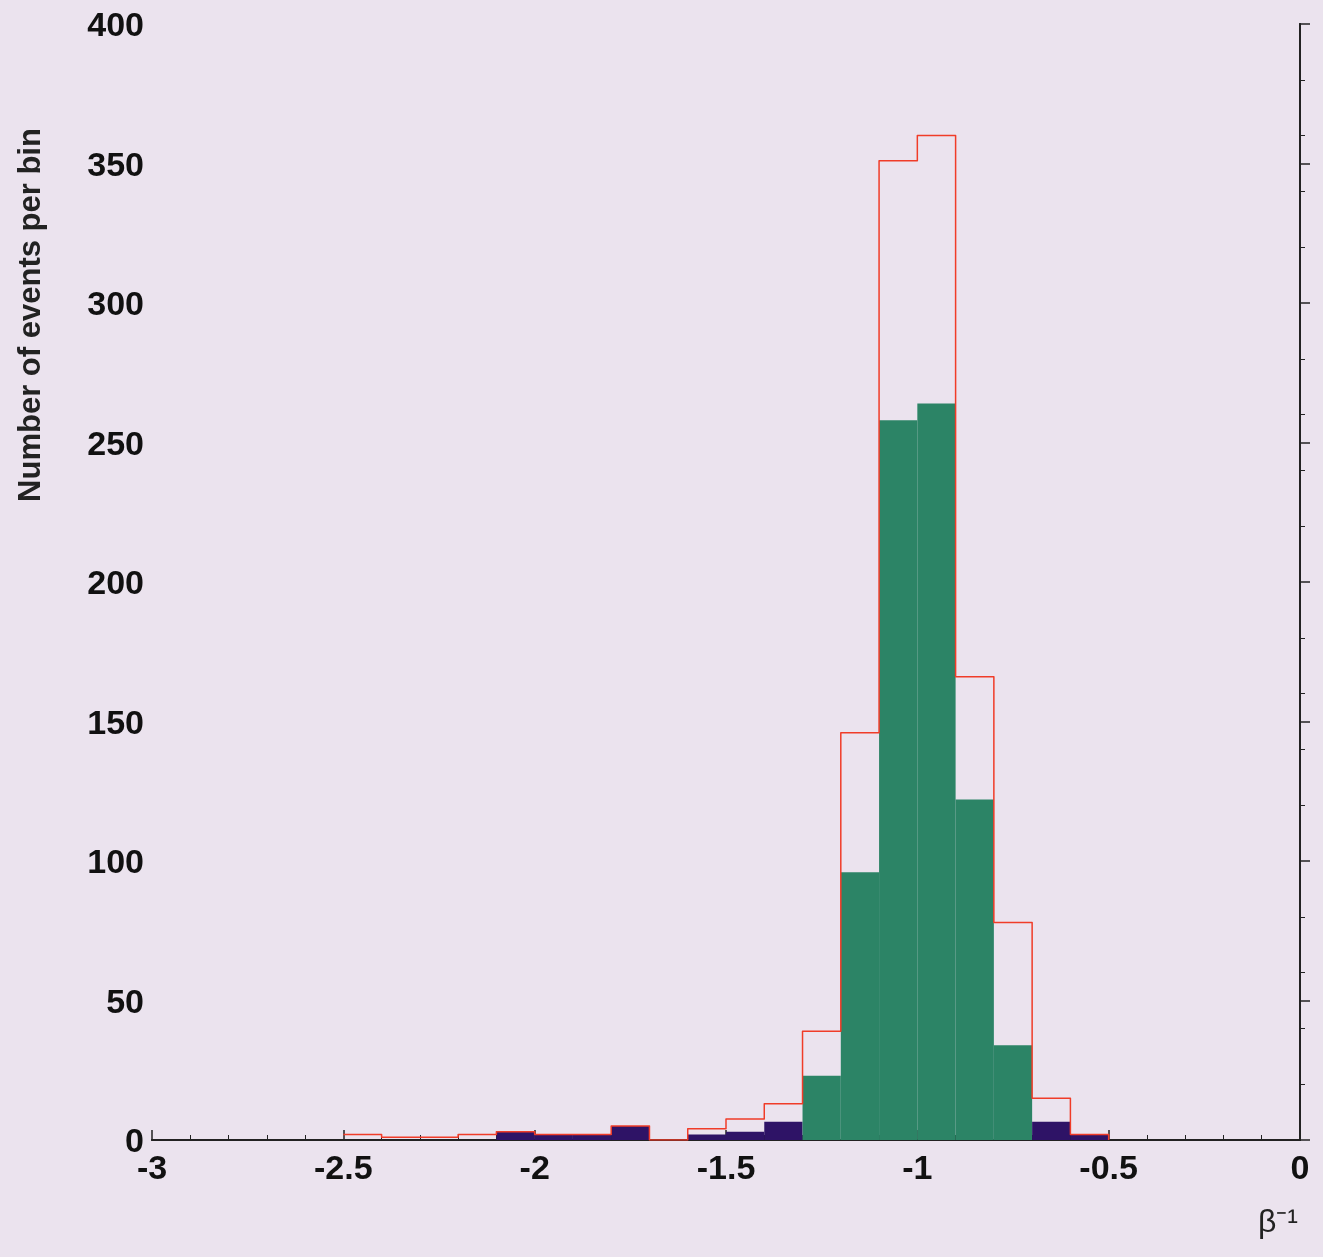 This screenshot has height=1257, width=1323. Describe the element at coordinates (115, 24) in the screenshot. I see `y-tick-label: 400` at that location.